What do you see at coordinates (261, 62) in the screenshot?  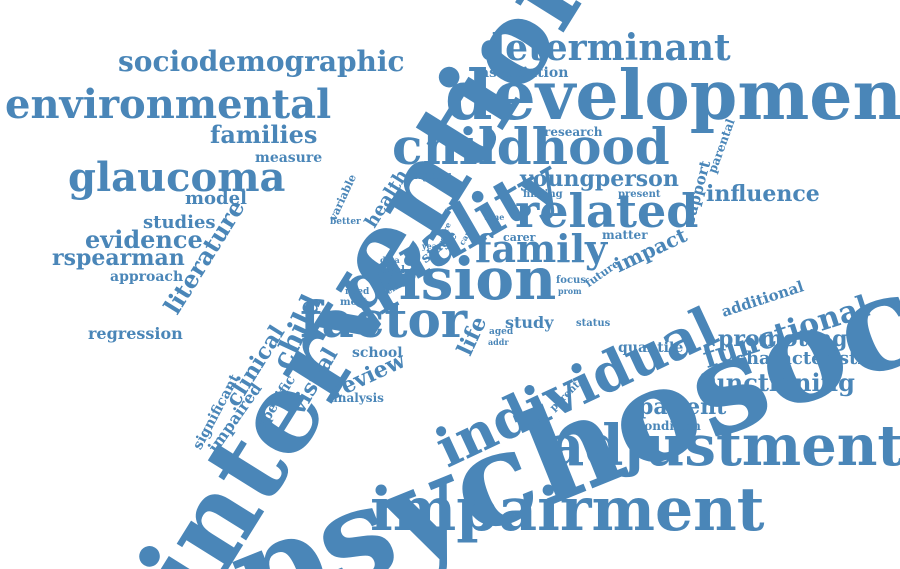 I see `word-sociodemographic: sociodemographic` at bounding box center [261, 62].